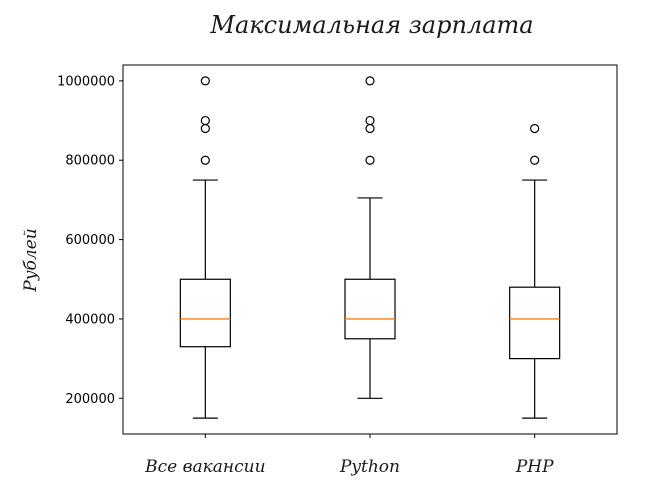  What do you see at coordinates (369, 467) in the screenshot?
I see `x-tick-label: Python` at bounding box center [369, 467].